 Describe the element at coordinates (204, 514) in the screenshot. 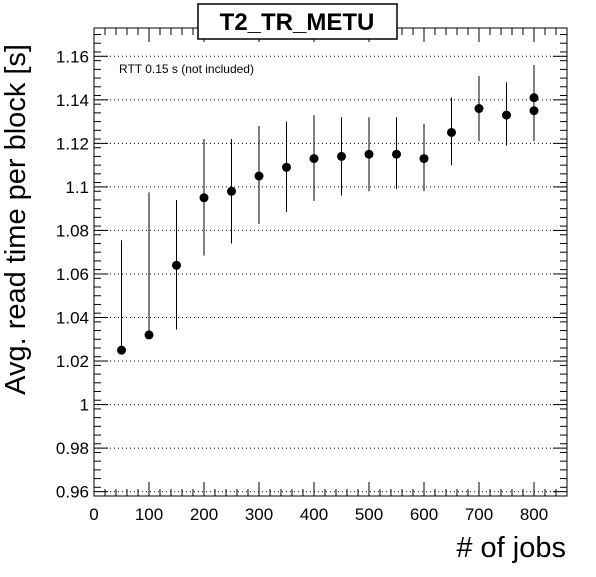

I see `x-tick-label: 200` at that location.